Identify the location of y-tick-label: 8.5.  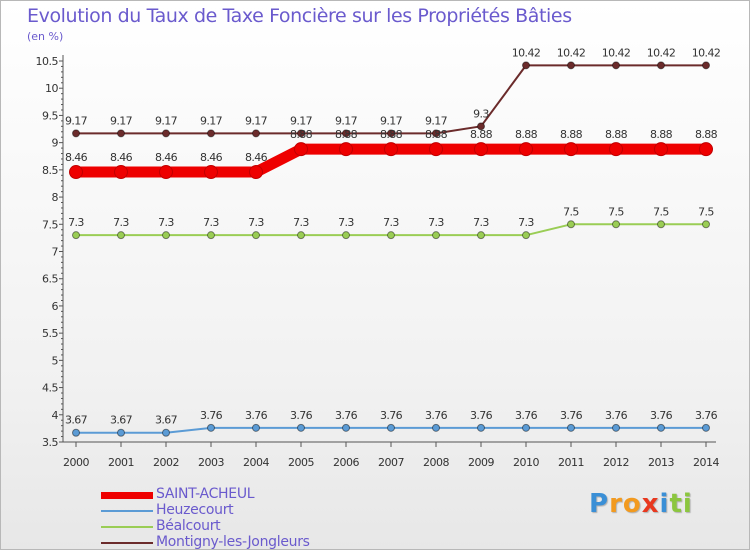
(50, 170).